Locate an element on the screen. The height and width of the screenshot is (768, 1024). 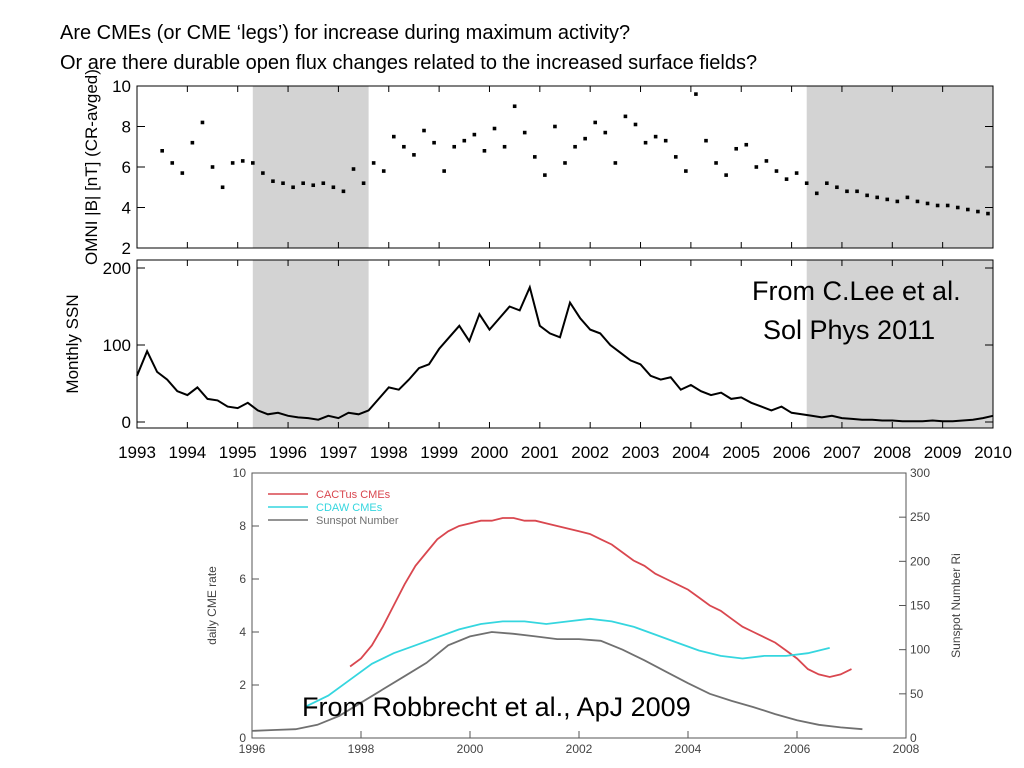
omni-ytick-label: 6 is located at coordinates (126, 167).